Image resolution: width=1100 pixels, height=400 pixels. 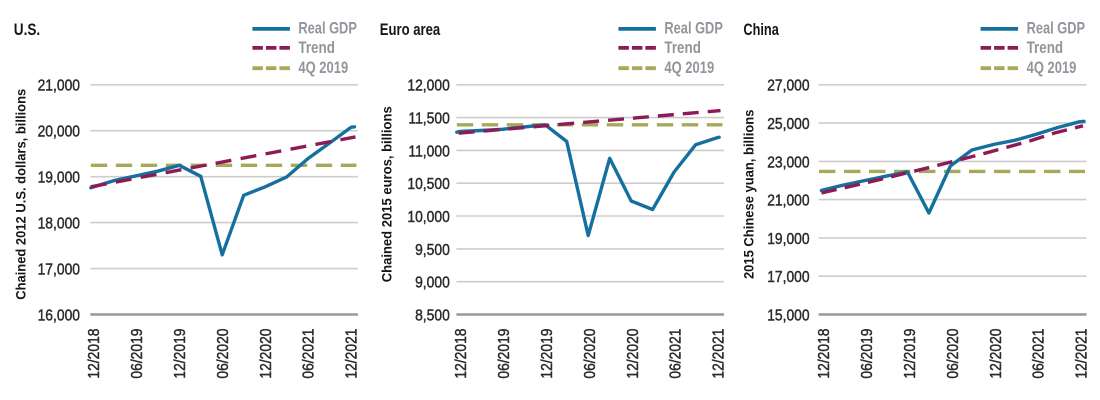 What do you see at coordinates (428, 184) in the screenshot?
I see `svg-text: 10,500` at bounding box center [428, 184].